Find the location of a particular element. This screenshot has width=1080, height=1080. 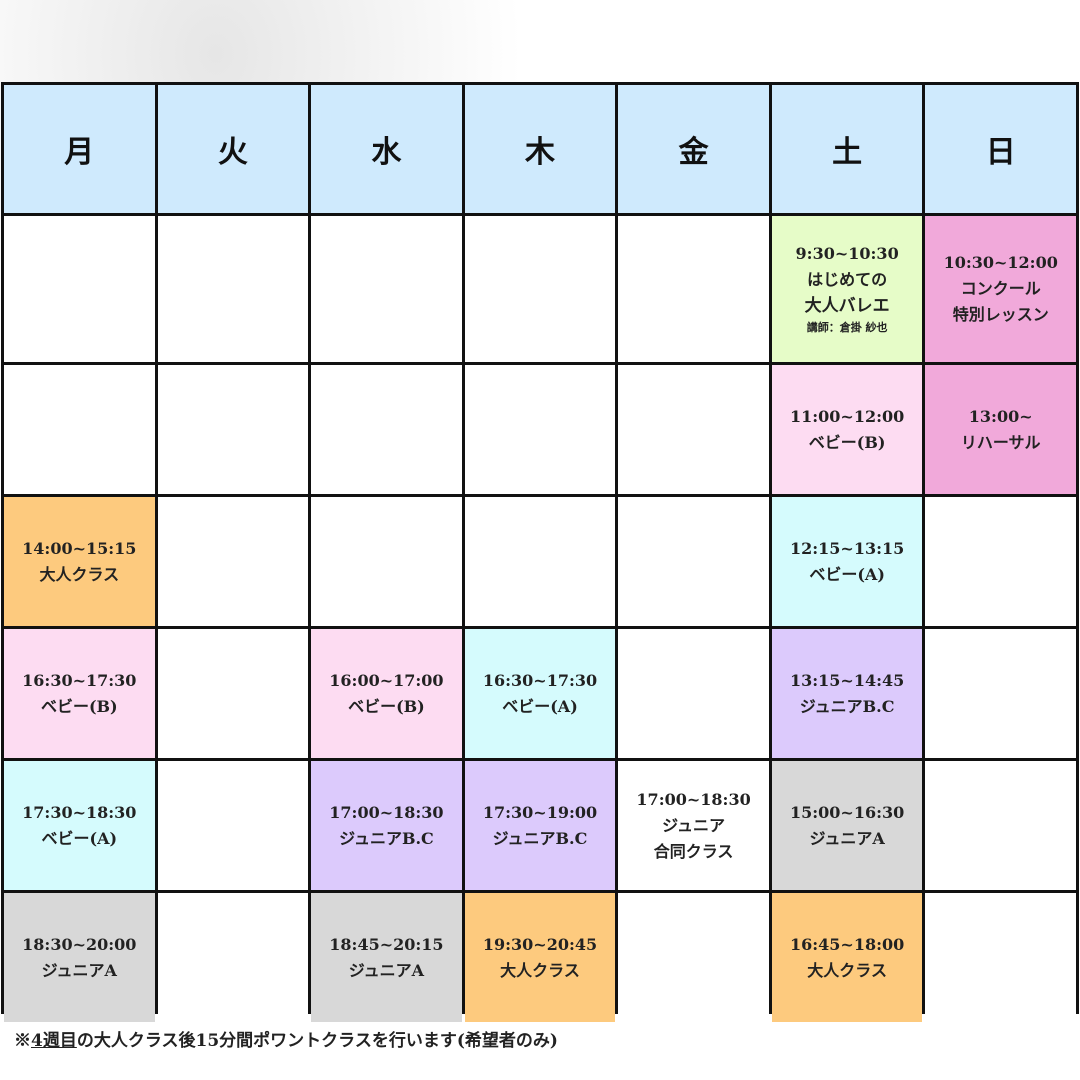

class-slot: 17:00~18:30 ジュニア合同クラス is located at coordinates (693, 825).